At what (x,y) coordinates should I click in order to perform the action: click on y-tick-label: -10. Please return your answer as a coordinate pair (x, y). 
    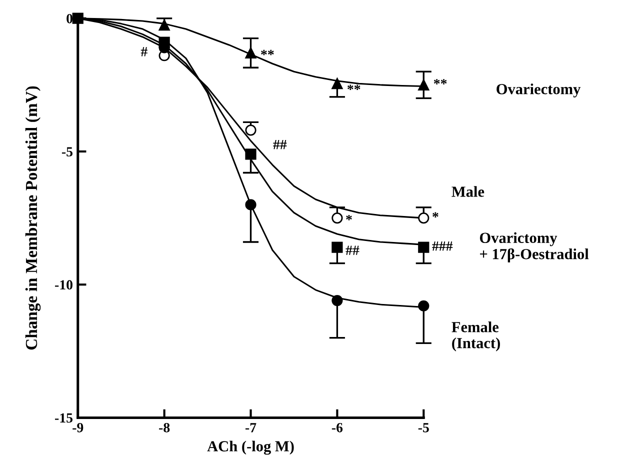
    Looking at the image, I should click on (63, 285).